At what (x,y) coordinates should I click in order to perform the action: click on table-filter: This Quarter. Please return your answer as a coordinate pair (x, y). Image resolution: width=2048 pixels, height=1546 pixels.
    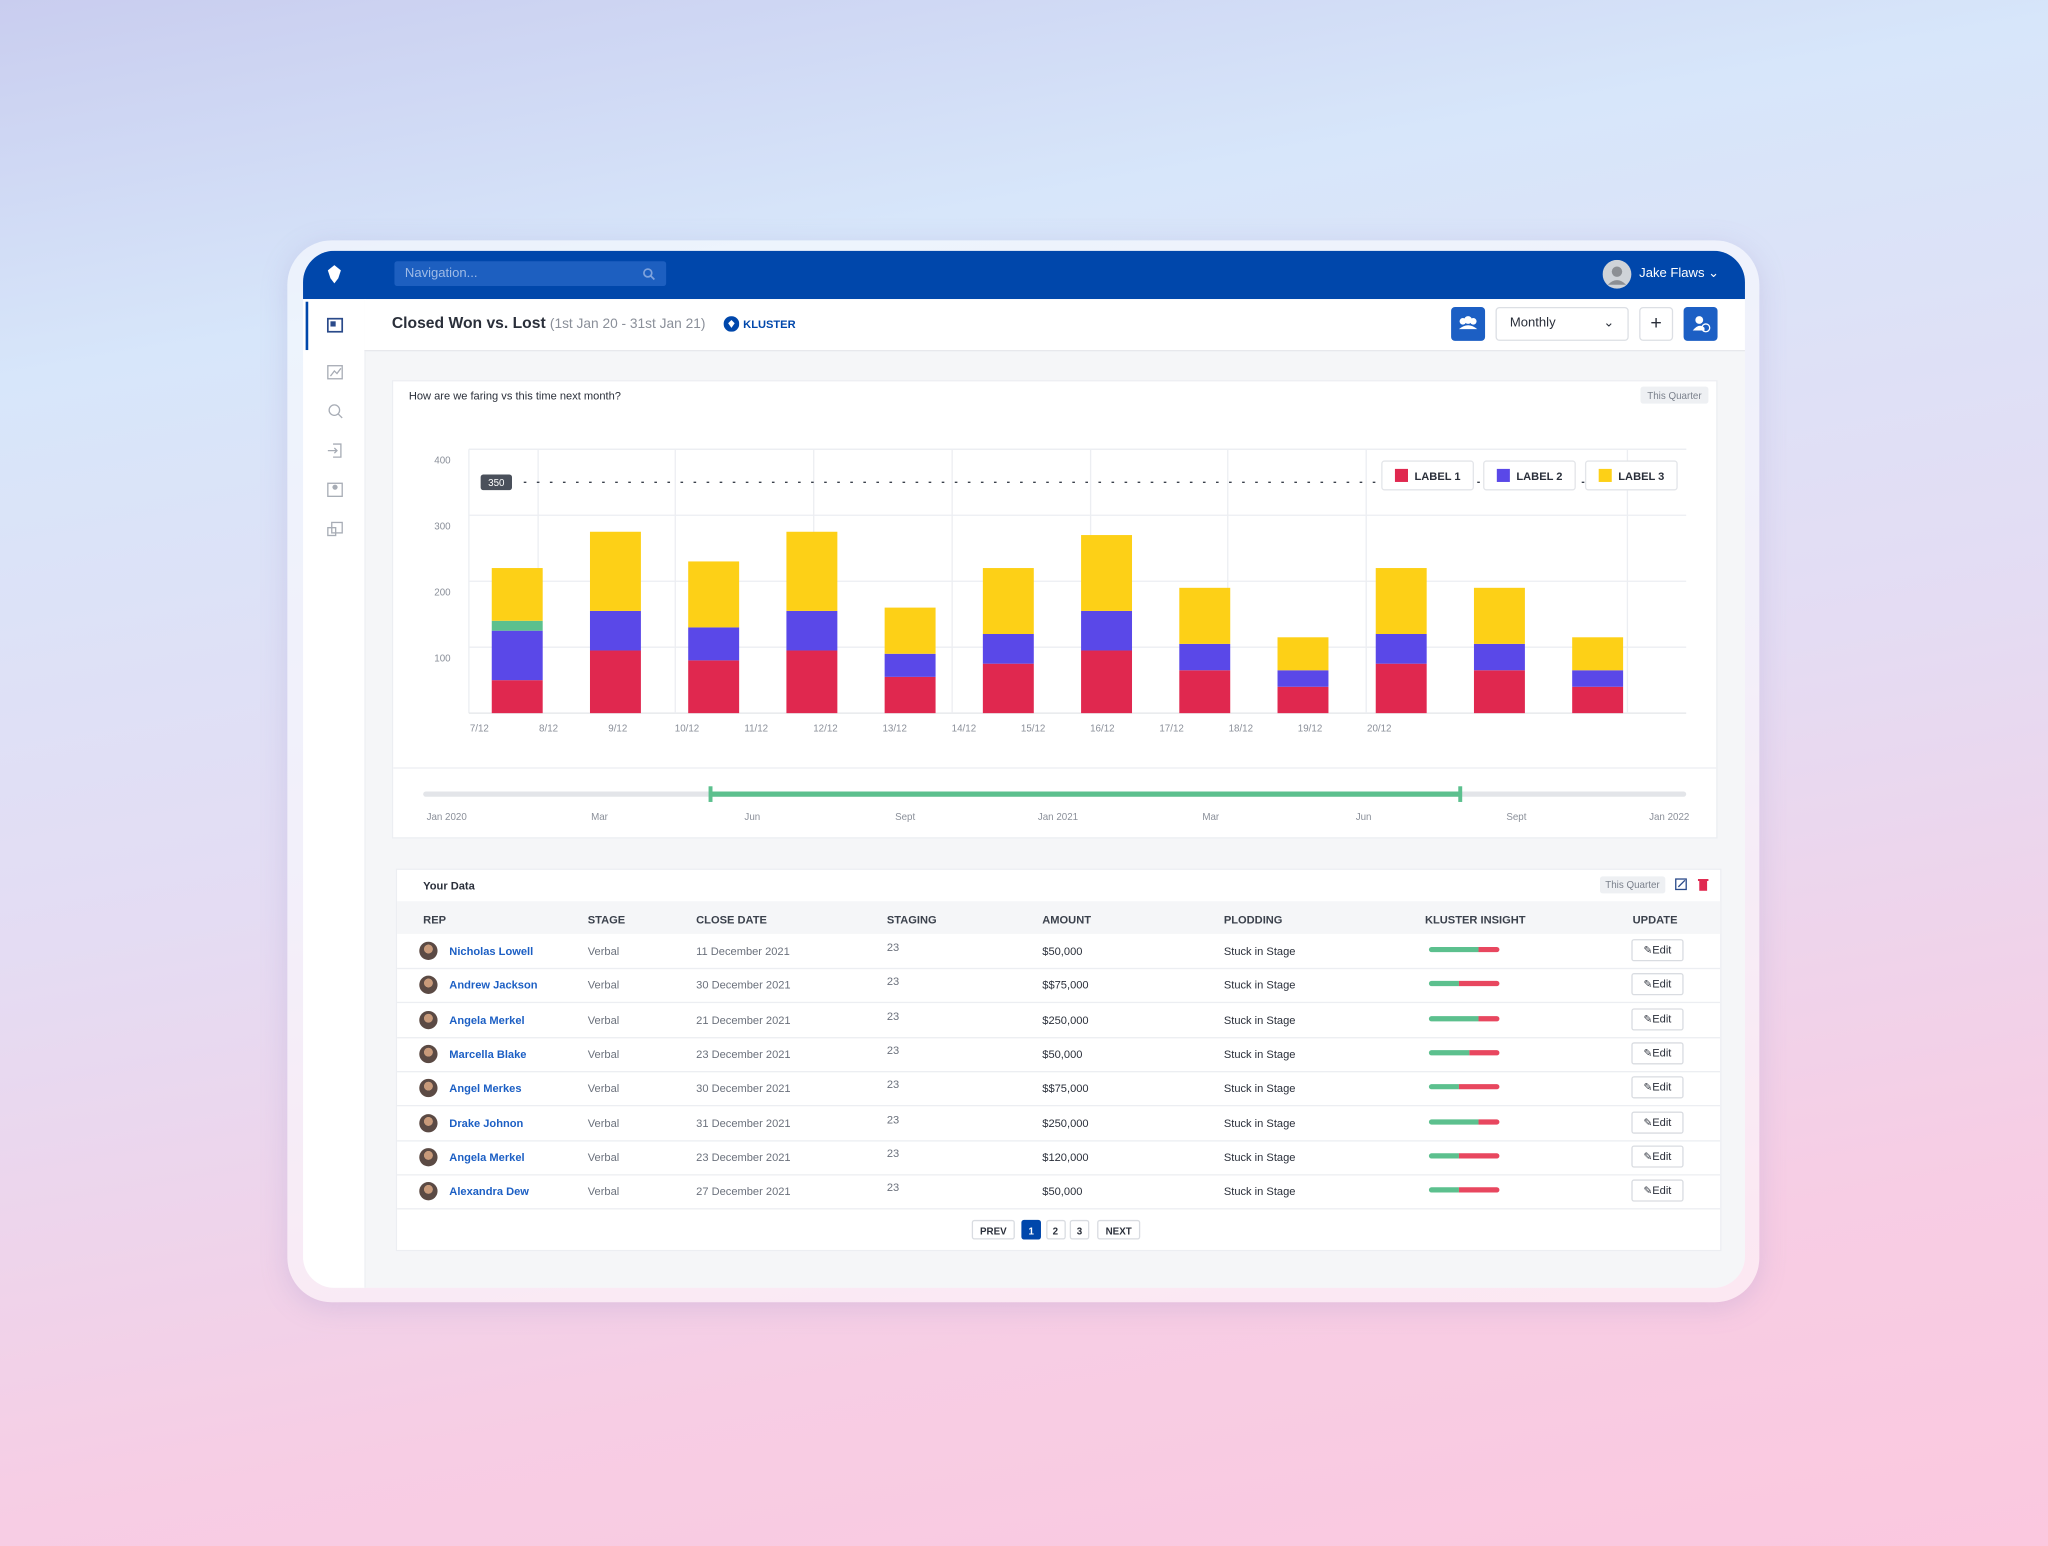
    Looking at the image, I should click on (1632, 885).